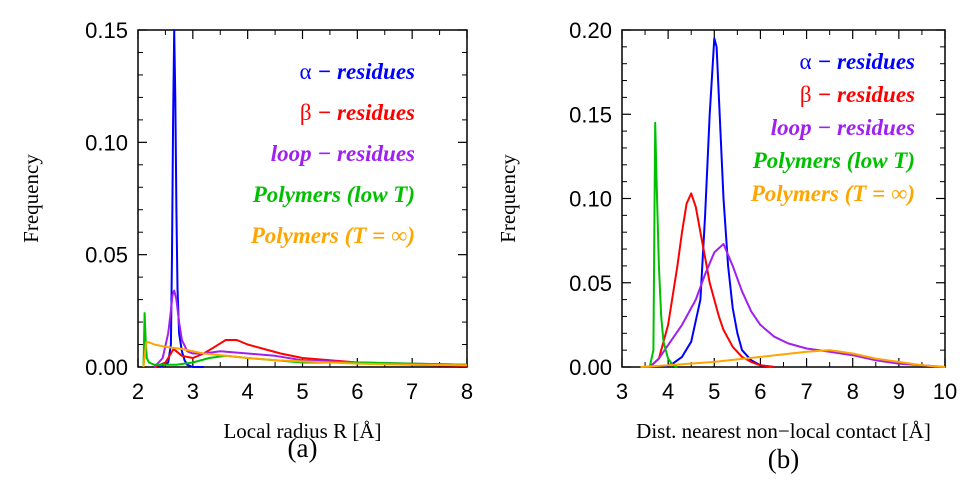 Image resolution: width=971 pixels, height=497 pixels. I want to click on panel-label: (b), so click(783, 459).